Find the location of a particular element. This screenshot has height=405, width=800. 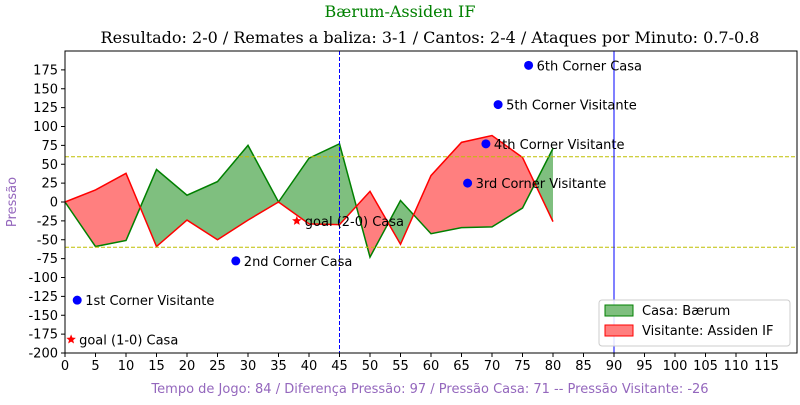

x-tick-label: 95 is located at coordinates (644, 366).